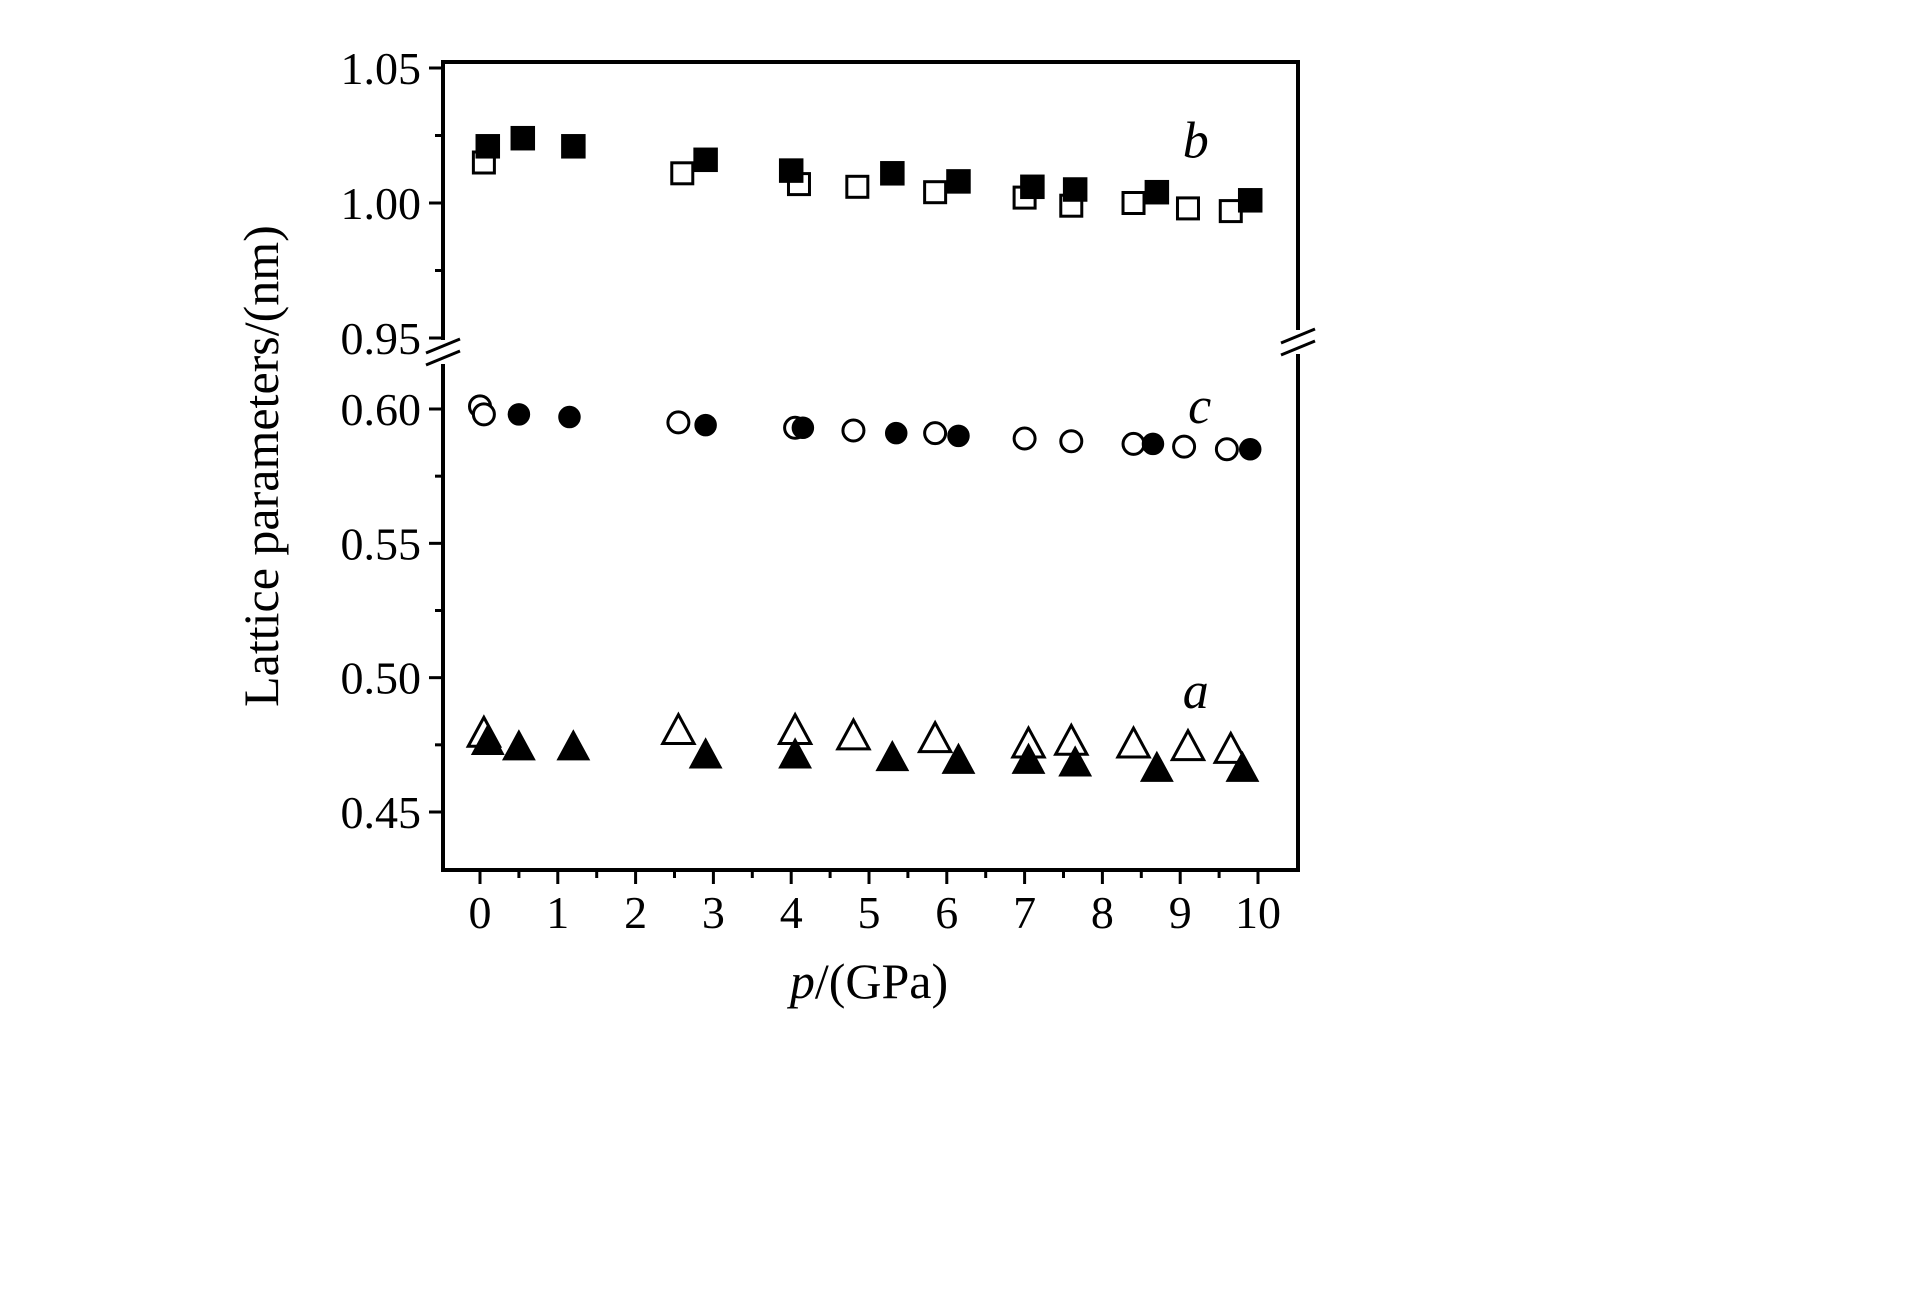 The height and width of the screenshot is (1299, 1923). I want to click on axis-break-marks, so click(870, 347).